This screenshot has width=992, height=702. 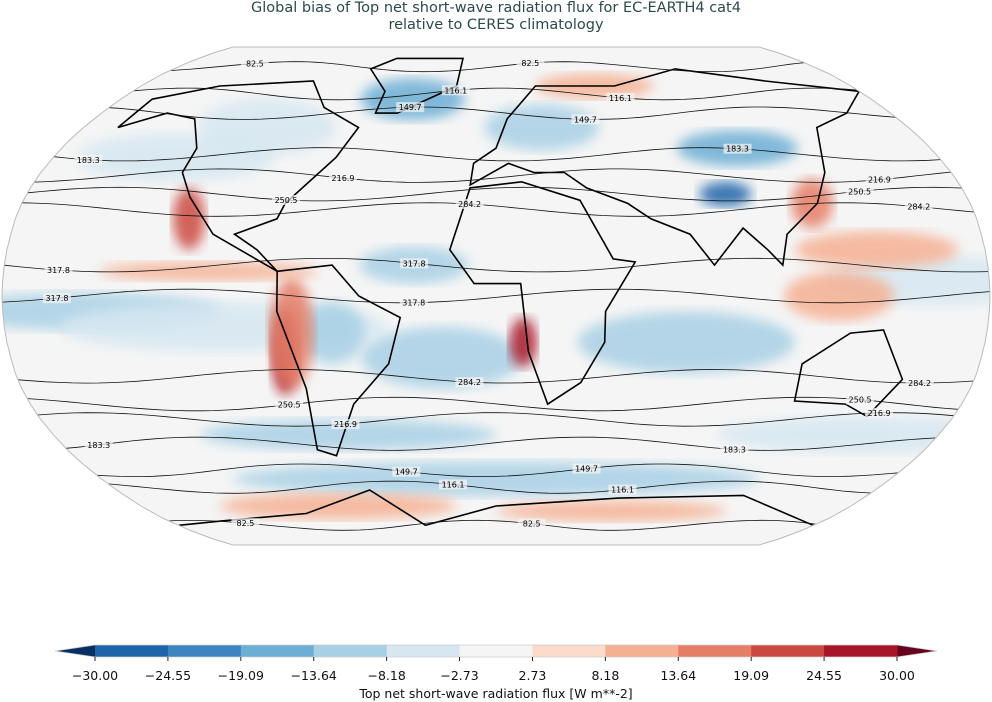 What do you see at coordinates (386, 675) in the screenshot?
I see `colorbar-tick-label: −8.18` at bounding box center [386, 675].